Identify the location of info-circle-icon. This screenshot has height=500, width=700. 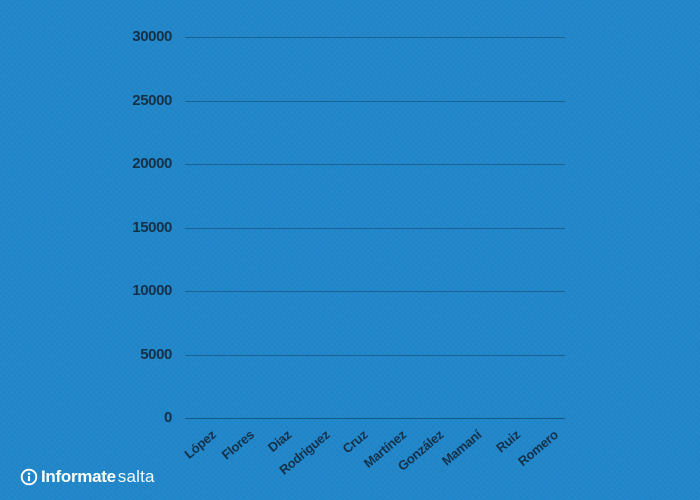
(29, 477).